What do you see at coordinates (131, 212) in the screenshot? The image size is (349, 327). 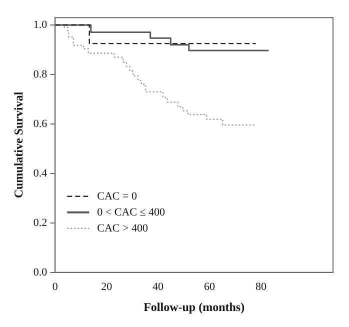 I see `legend-label: 0 < CAC ≤ 400` at bounding box center [131, 212].